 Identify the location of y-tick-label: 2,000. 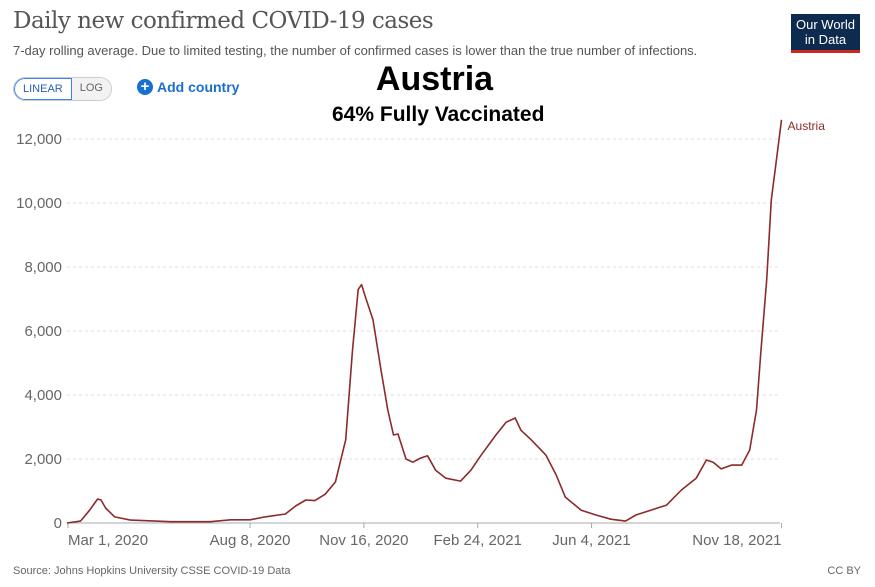
(43, 459).